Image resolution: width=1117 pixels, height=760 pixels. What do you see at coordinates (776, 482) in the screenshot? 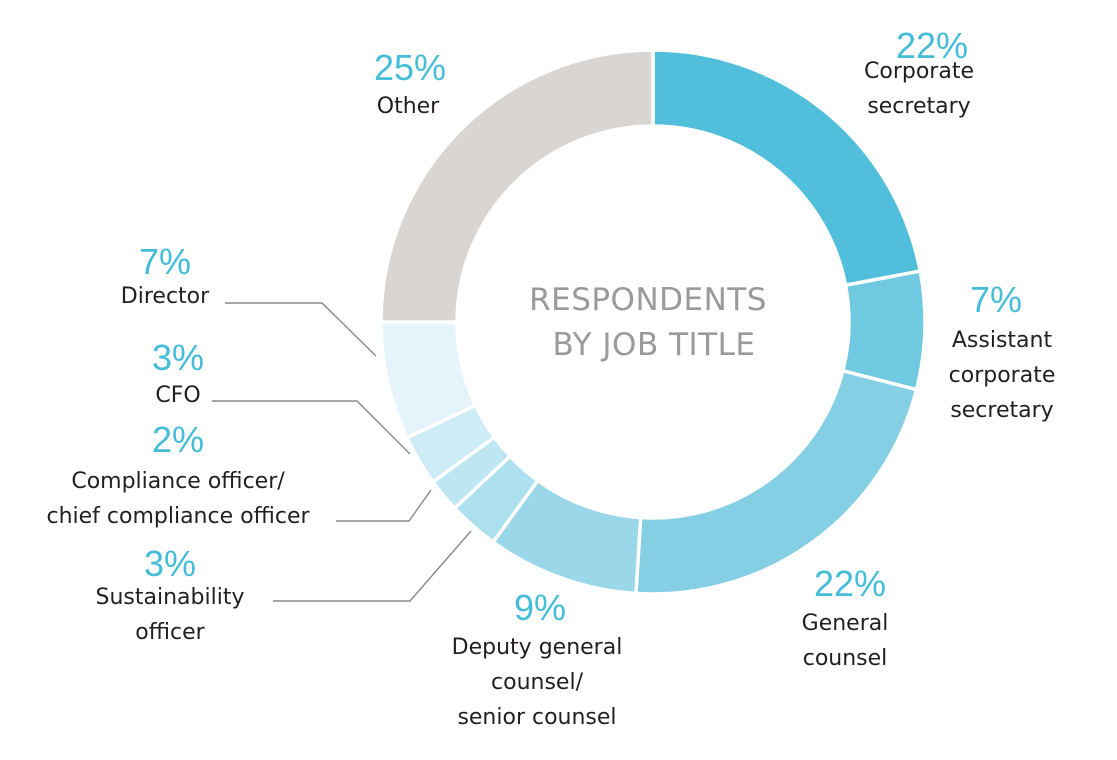
I see `slice-general` at bounding box center [776, 482].